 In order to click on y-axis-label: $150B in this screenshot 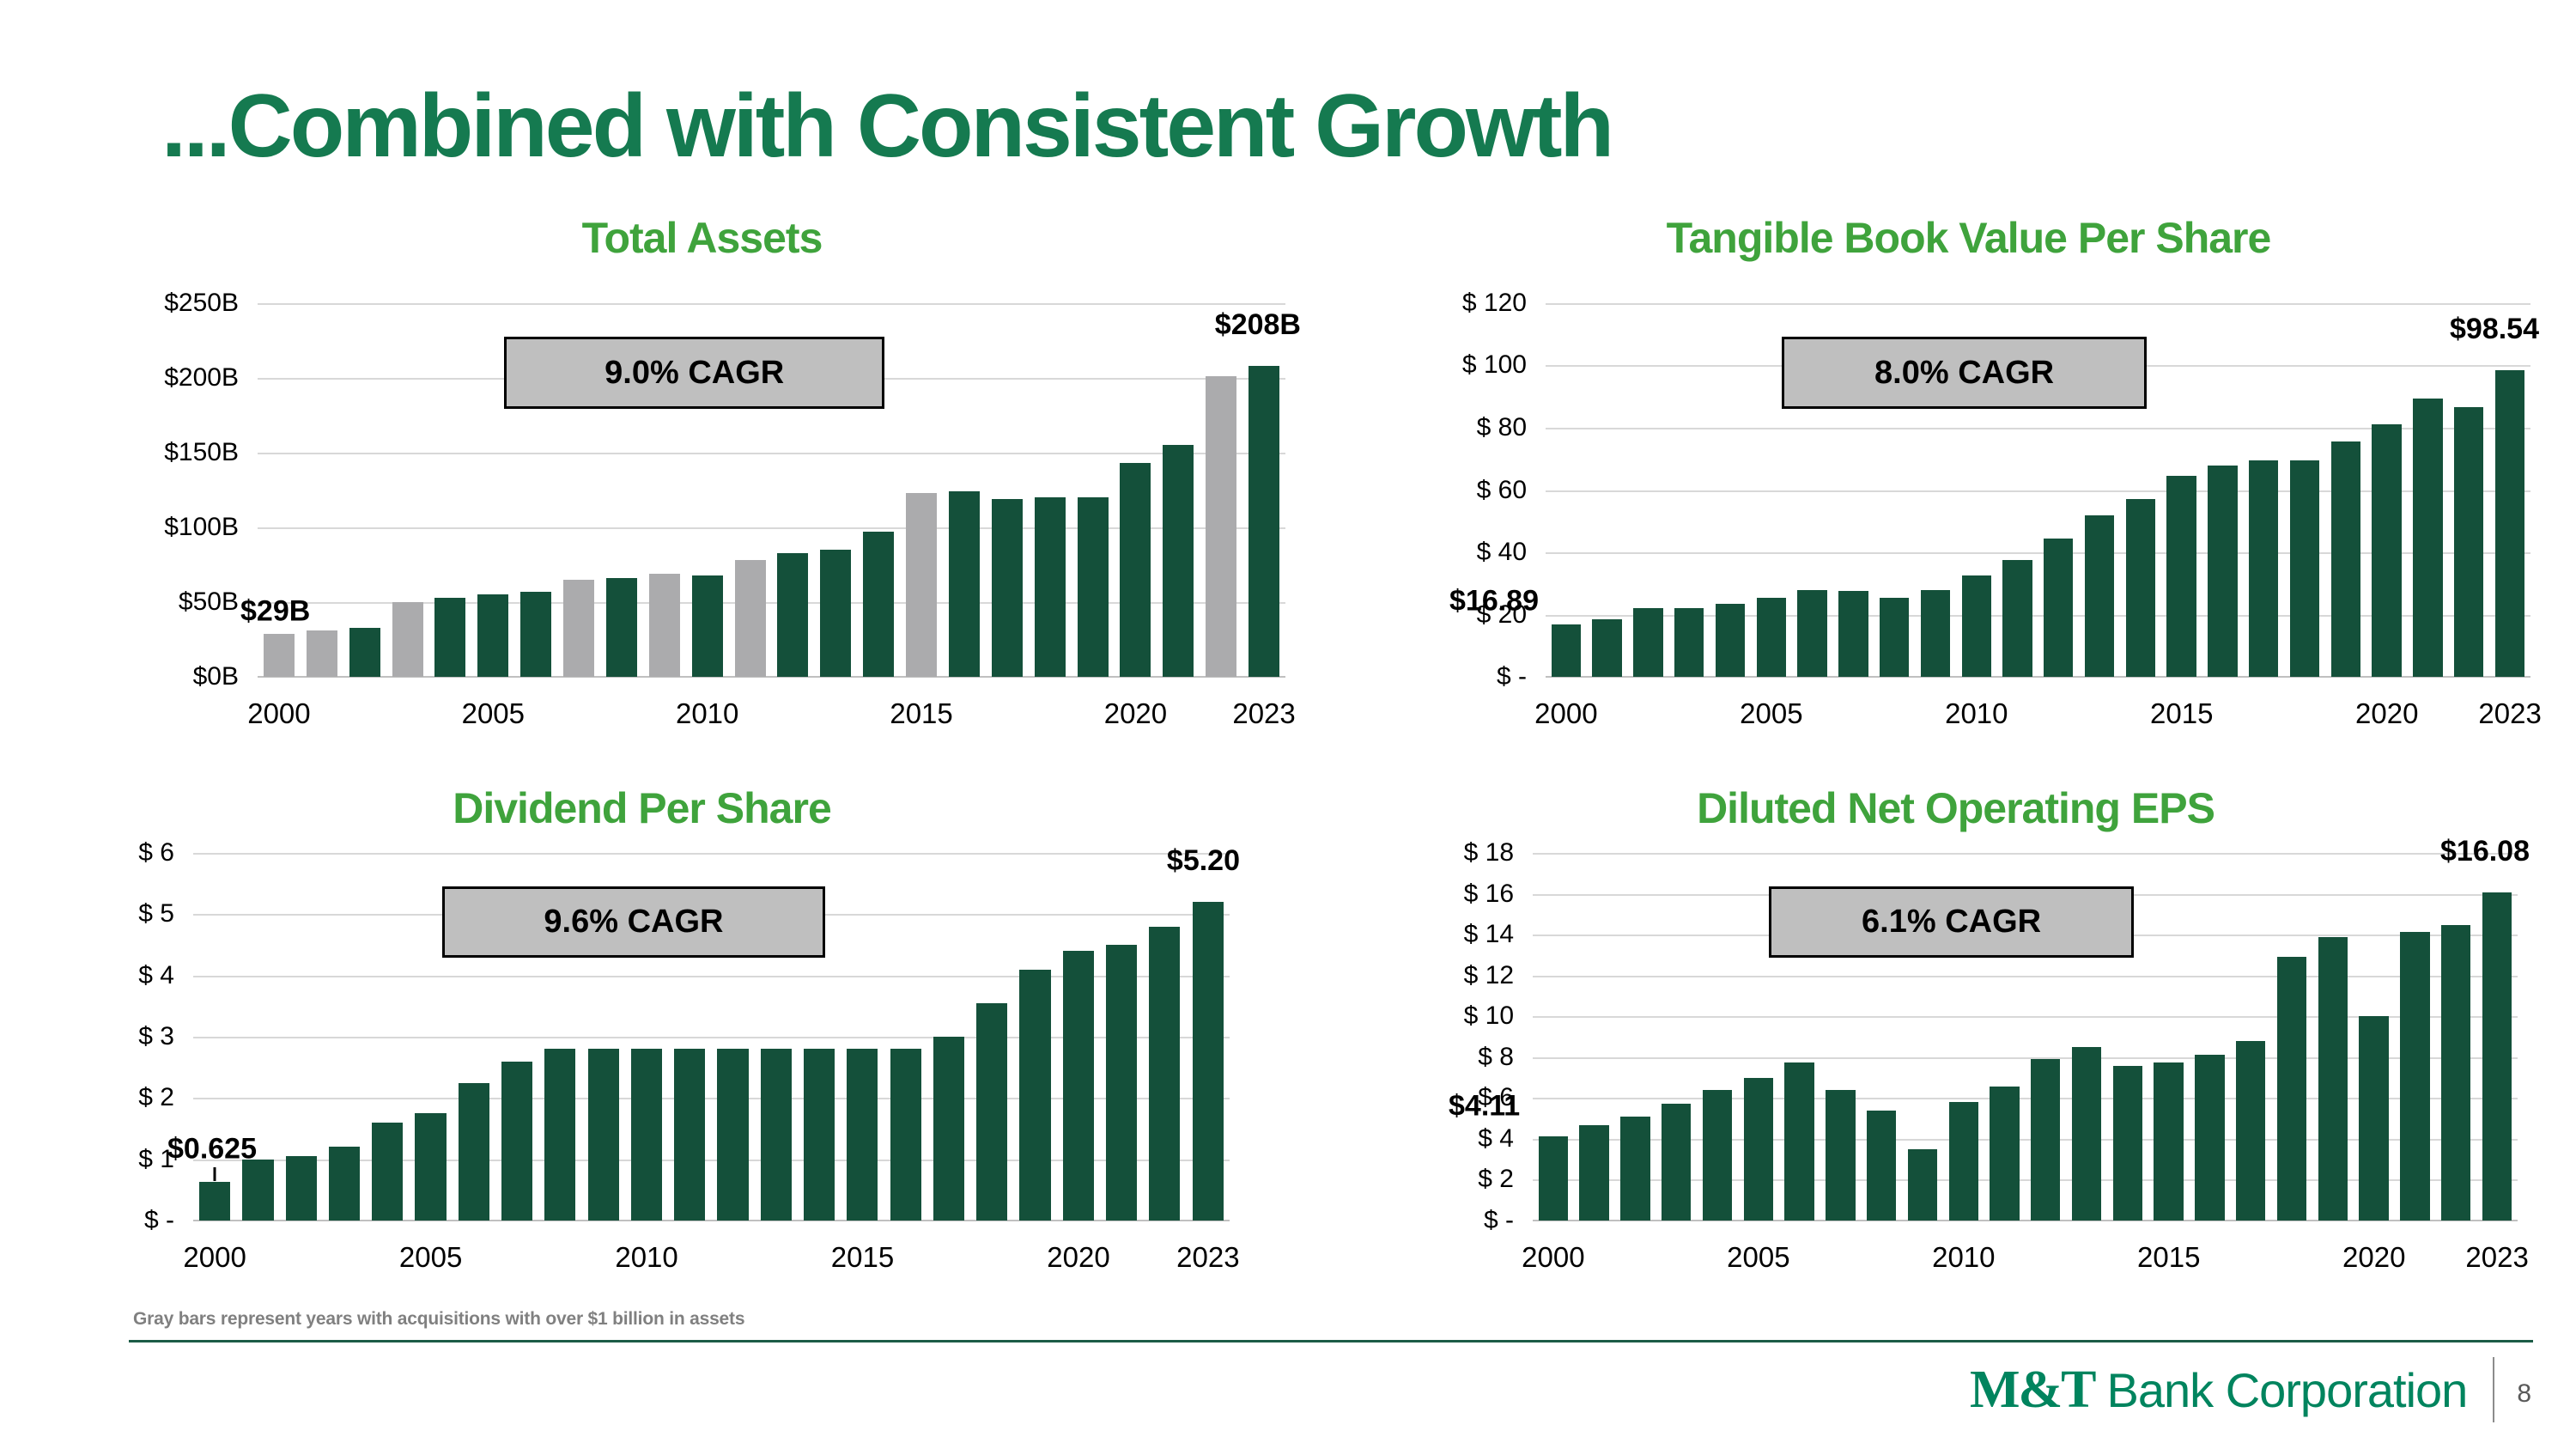, I will do `click(202, 452)`.